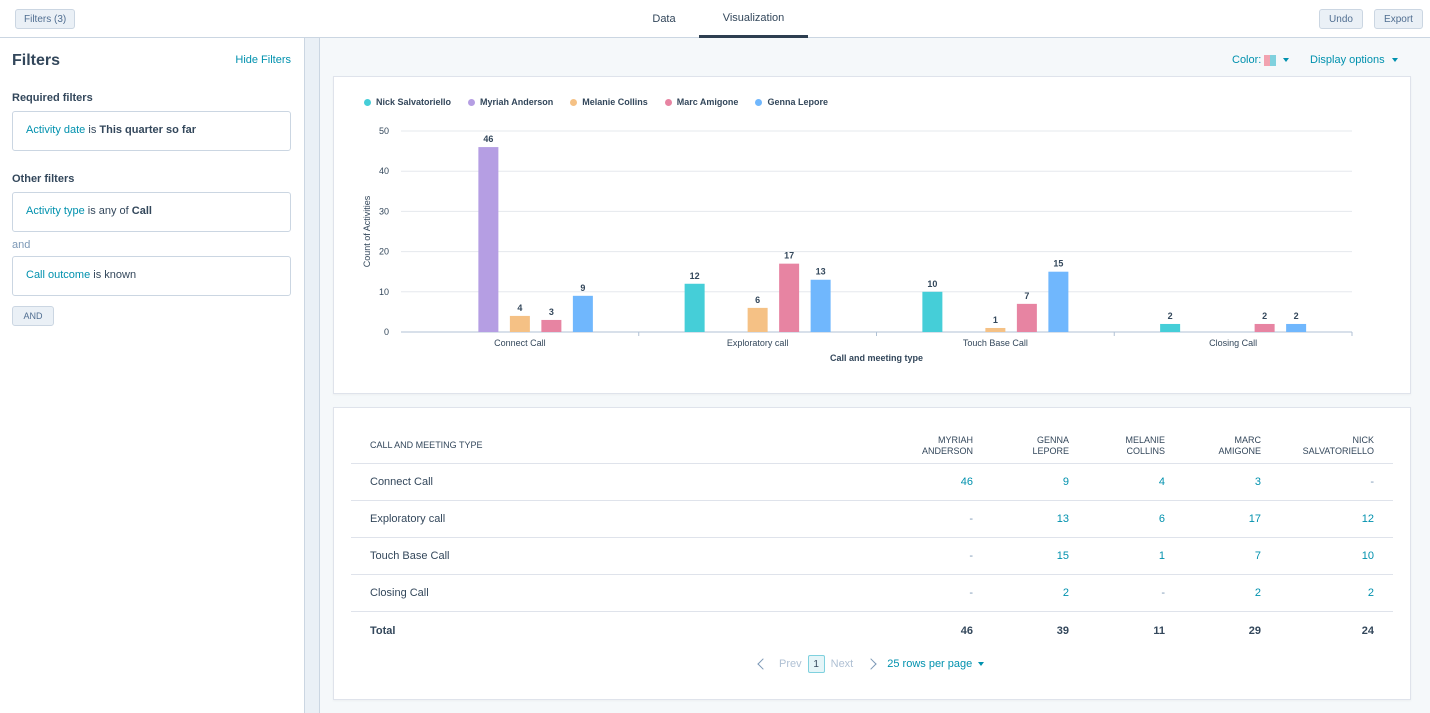  I want to click on table-total-row: Total 46 39 11 29 24, so click(872, 630).